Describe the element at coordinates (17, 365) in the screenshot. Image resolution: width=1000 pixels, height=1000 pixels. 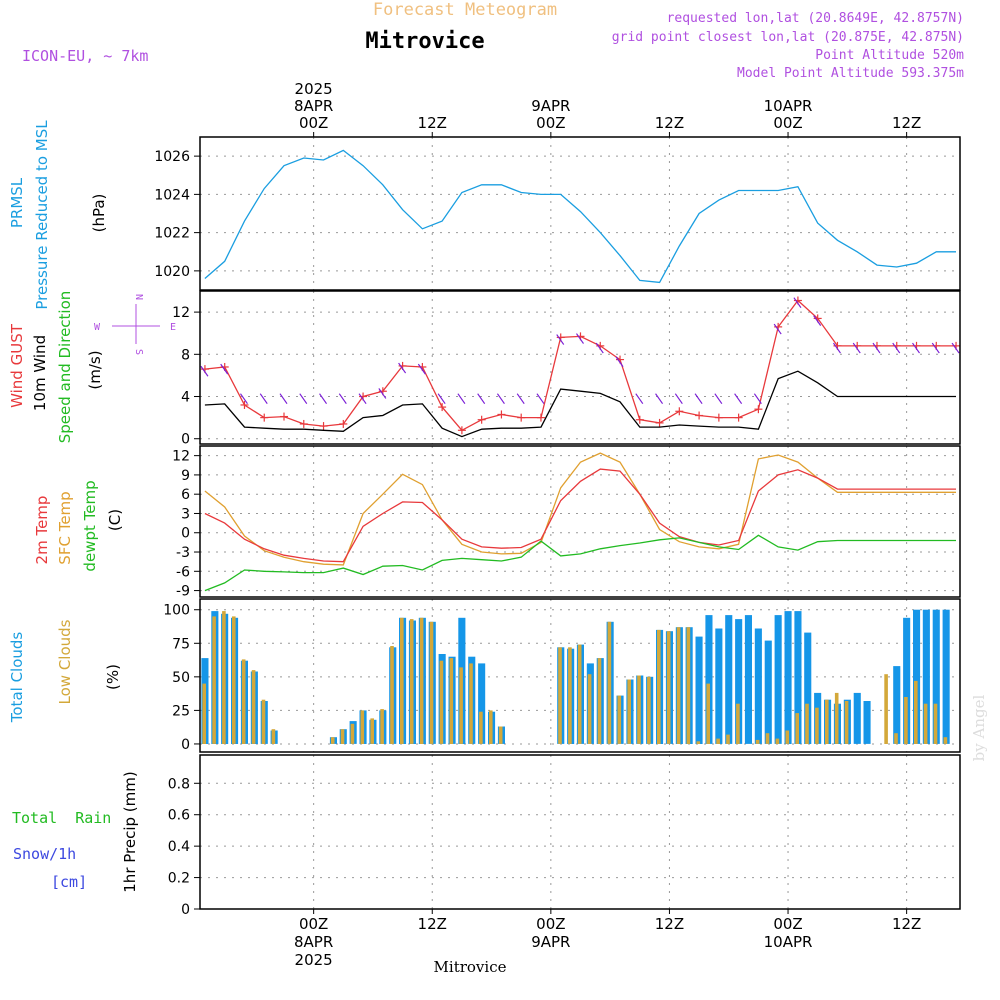
I see `wind-label-1: Wind GUST` at that location.